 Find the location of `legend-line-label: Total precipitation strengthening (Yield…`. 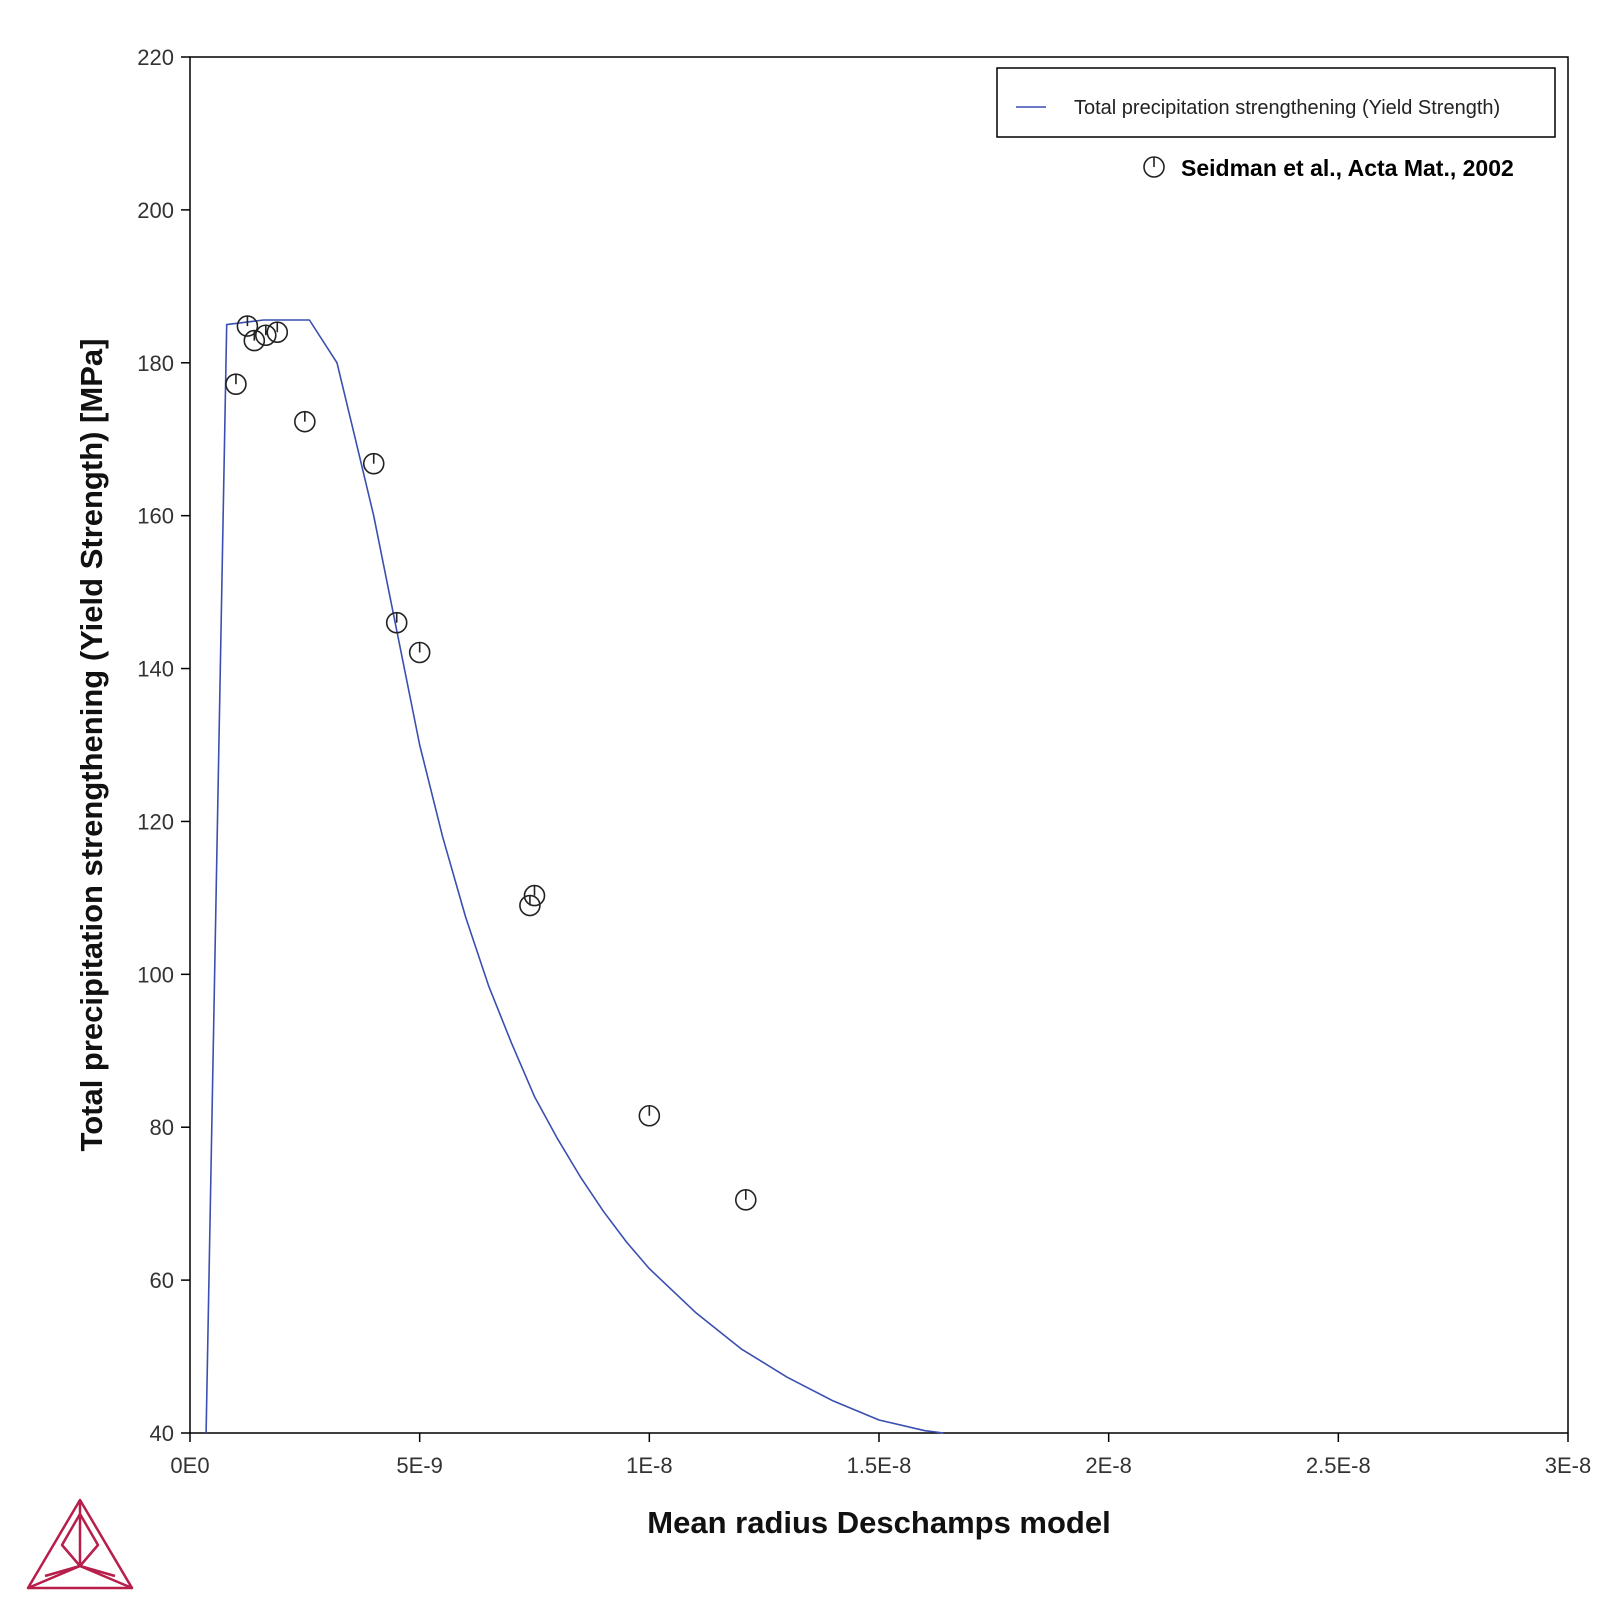

legend-line-label: Total precipitation strengthening (Yield… is located at coordinates (1287, 108).